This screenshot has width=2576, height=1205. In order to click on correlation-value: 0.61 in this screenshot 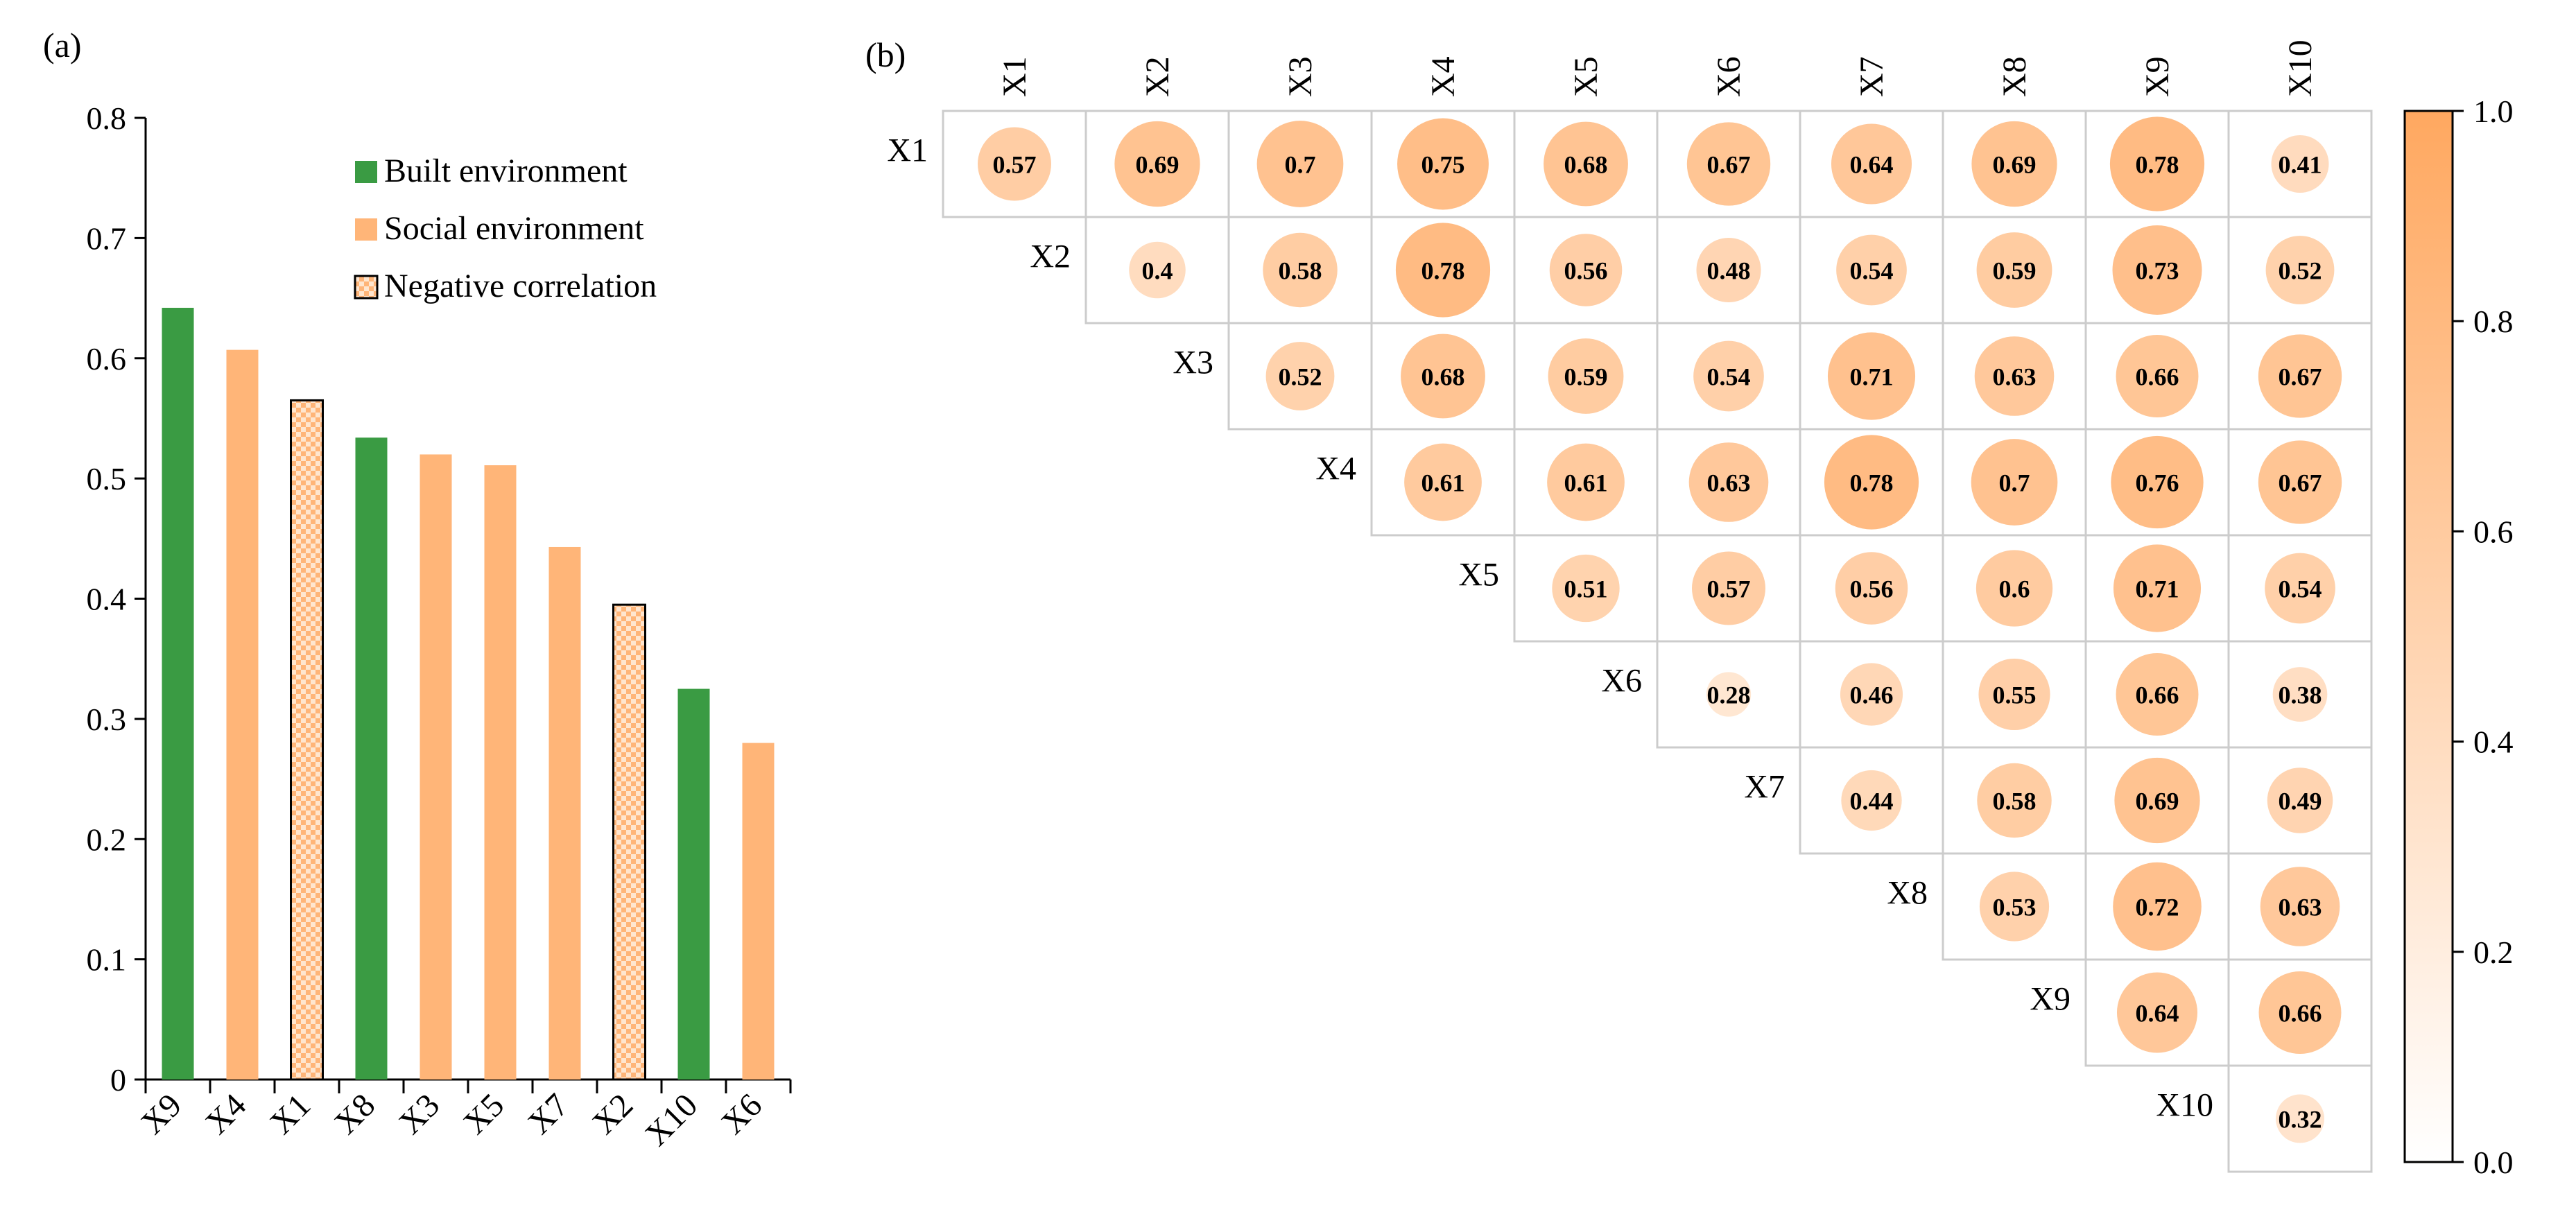, I will do `click(1586, 483)`.